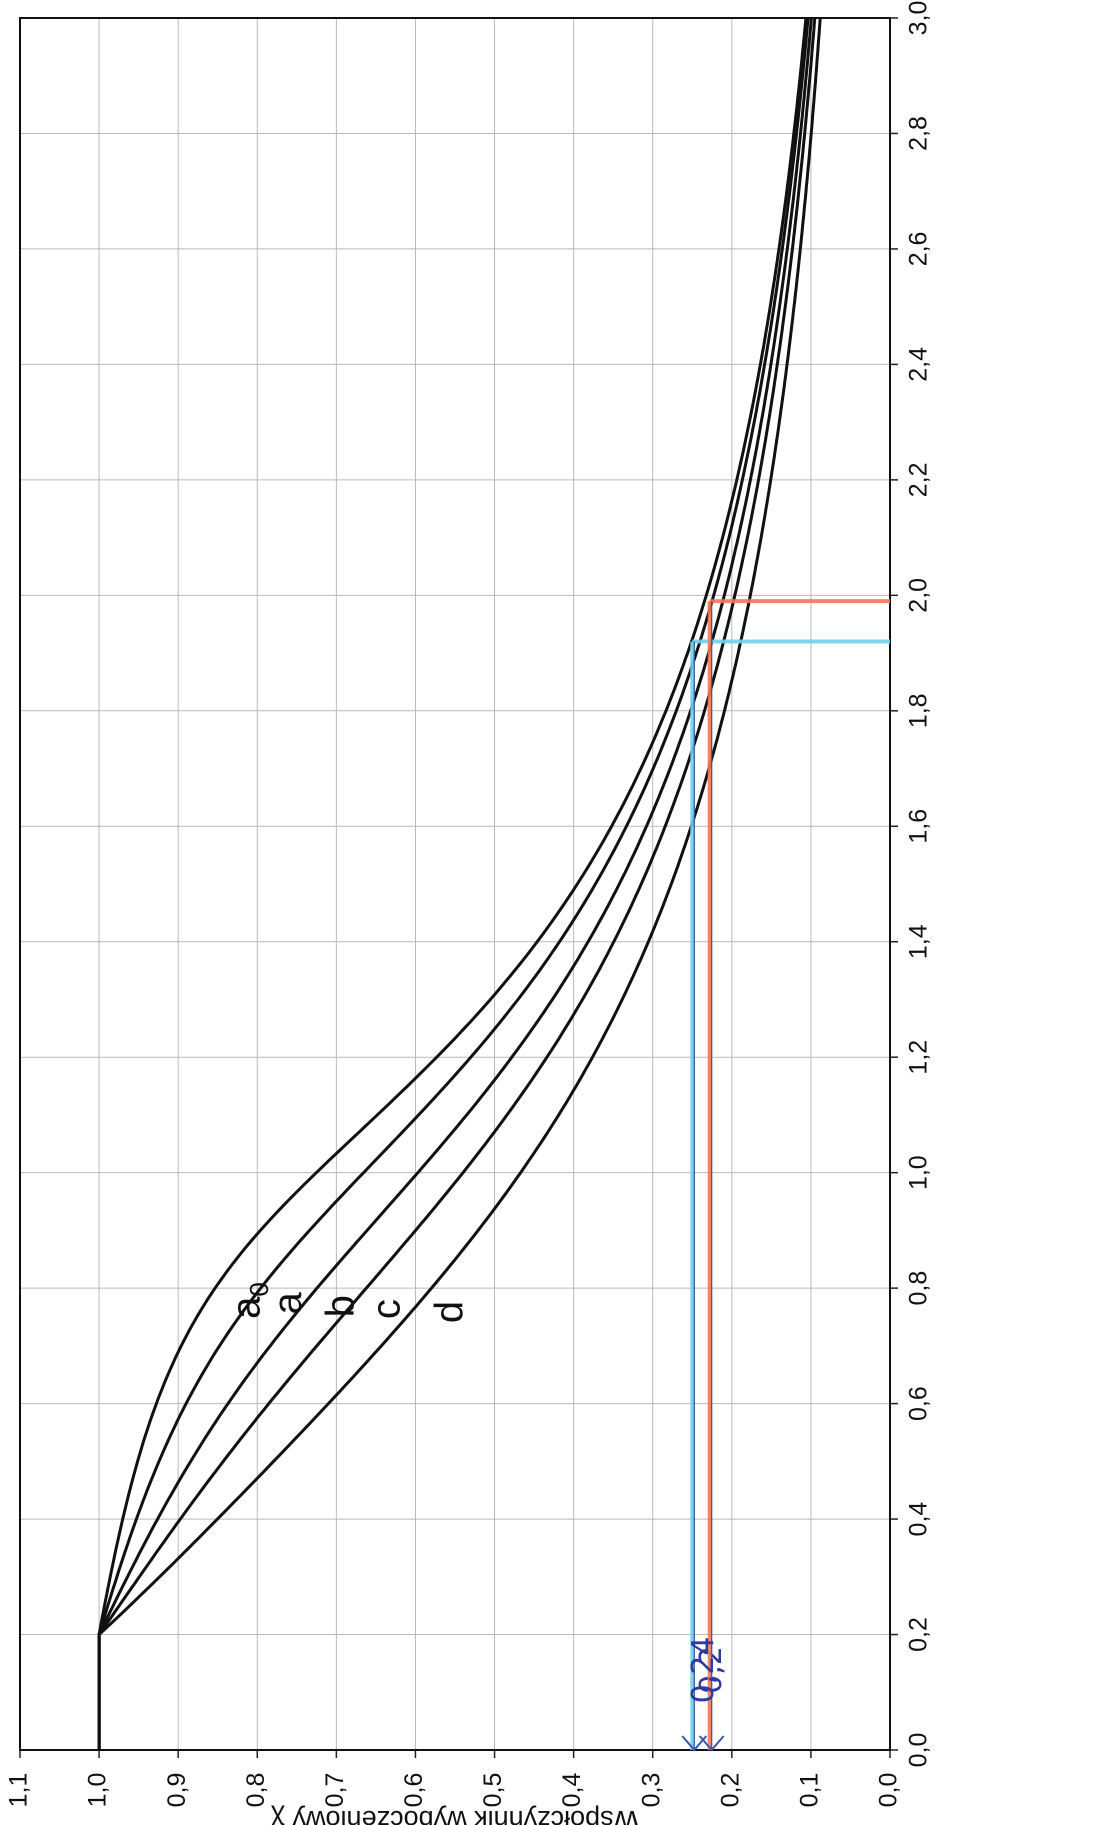 Image resolution: width=1102 pixels, height=1825 pixels. What do you see at coordinates (455, 1815) in the screenshot?
I see `y-axis-title: Współczynnik wyboczeniowy χ` at bounding box center [455, 1815].